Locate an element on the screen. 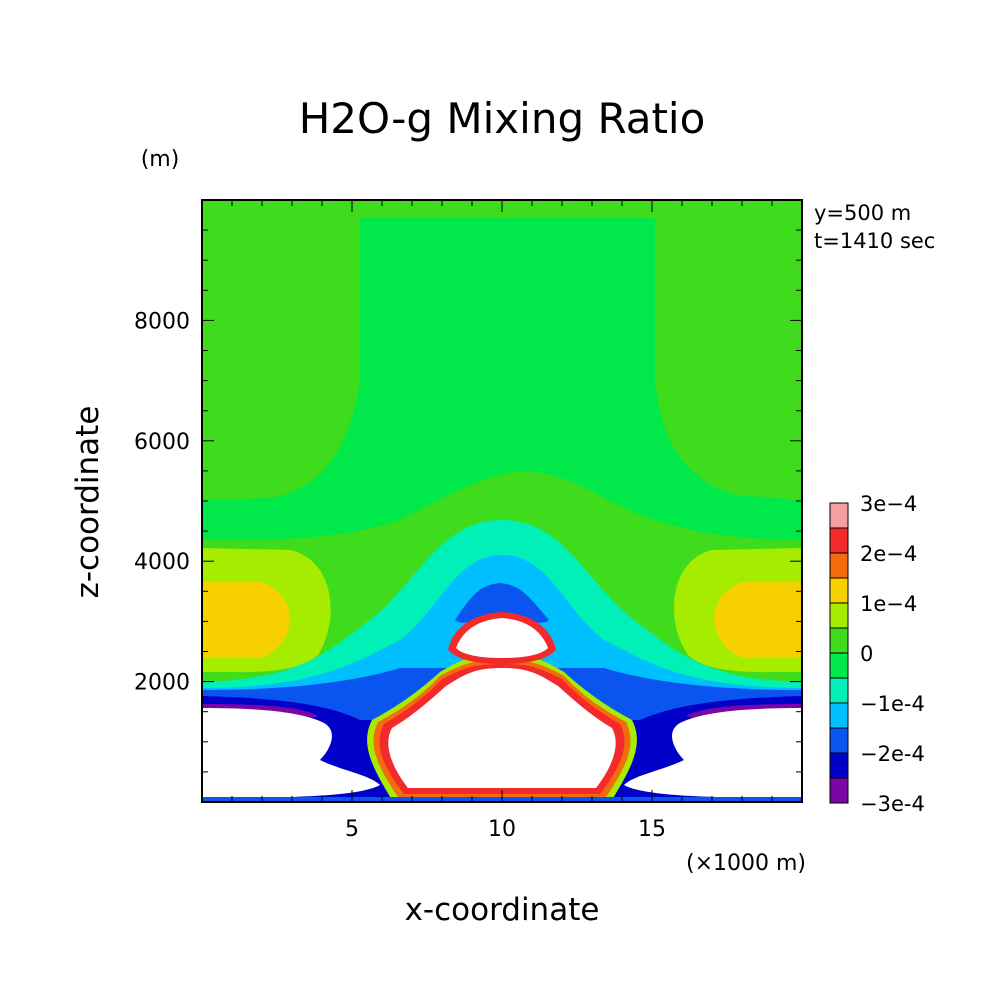  colorbar-label: −3e-4 is located at coordinates (892, 804).